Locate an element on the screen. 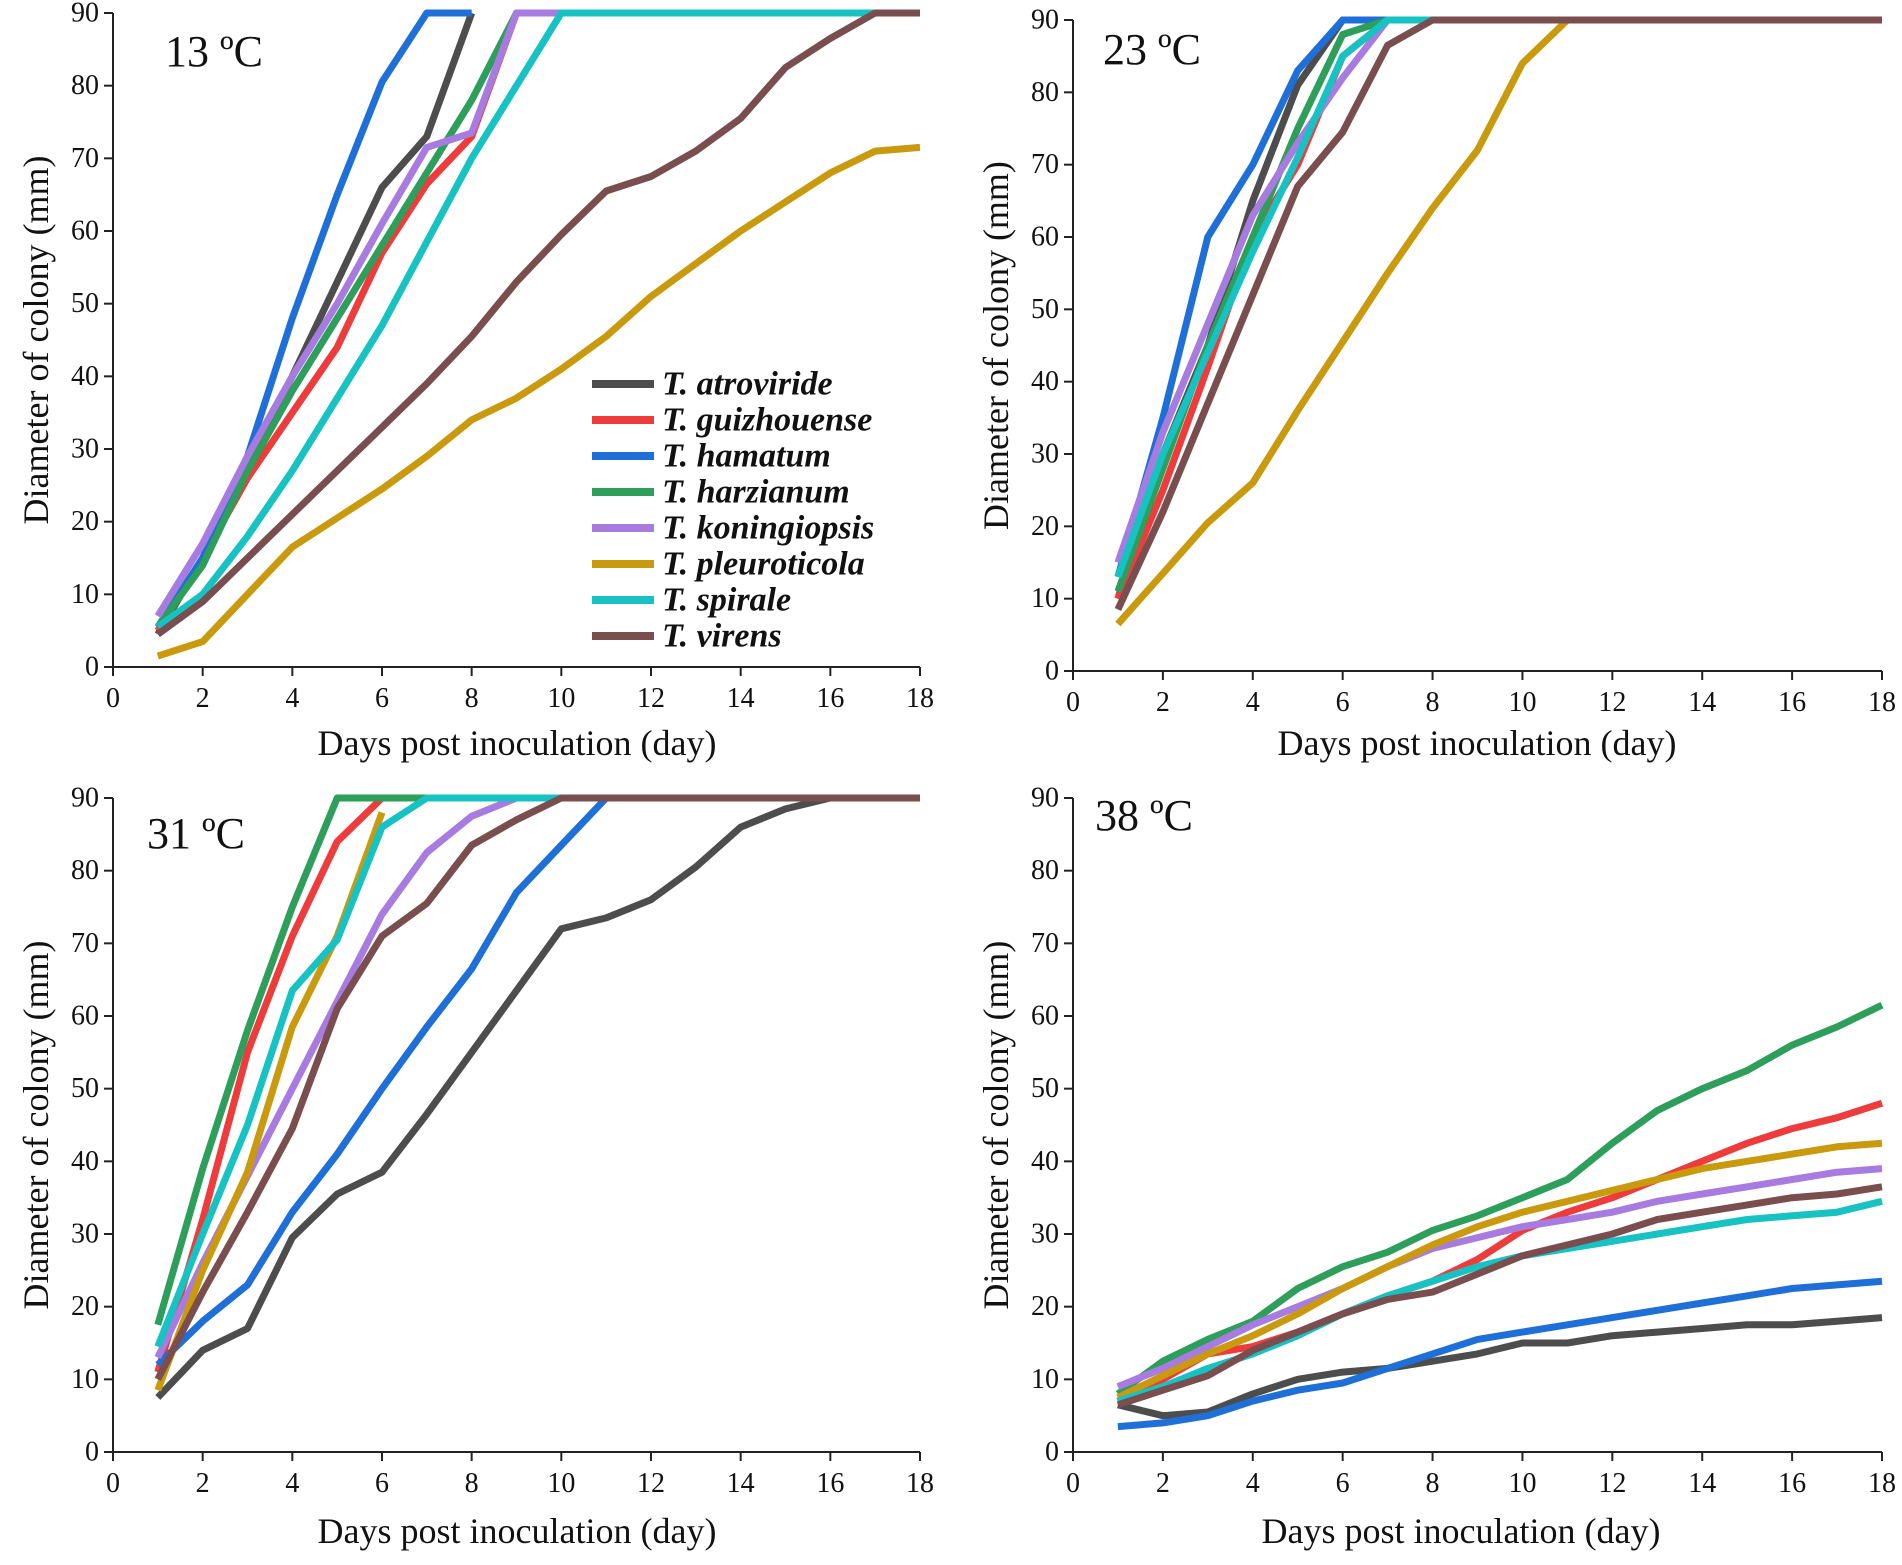 The width and height of the screenshot is (1902, 1565). legend-item-t-hamatum: T. hamatum is located at coordinates (711, 456).